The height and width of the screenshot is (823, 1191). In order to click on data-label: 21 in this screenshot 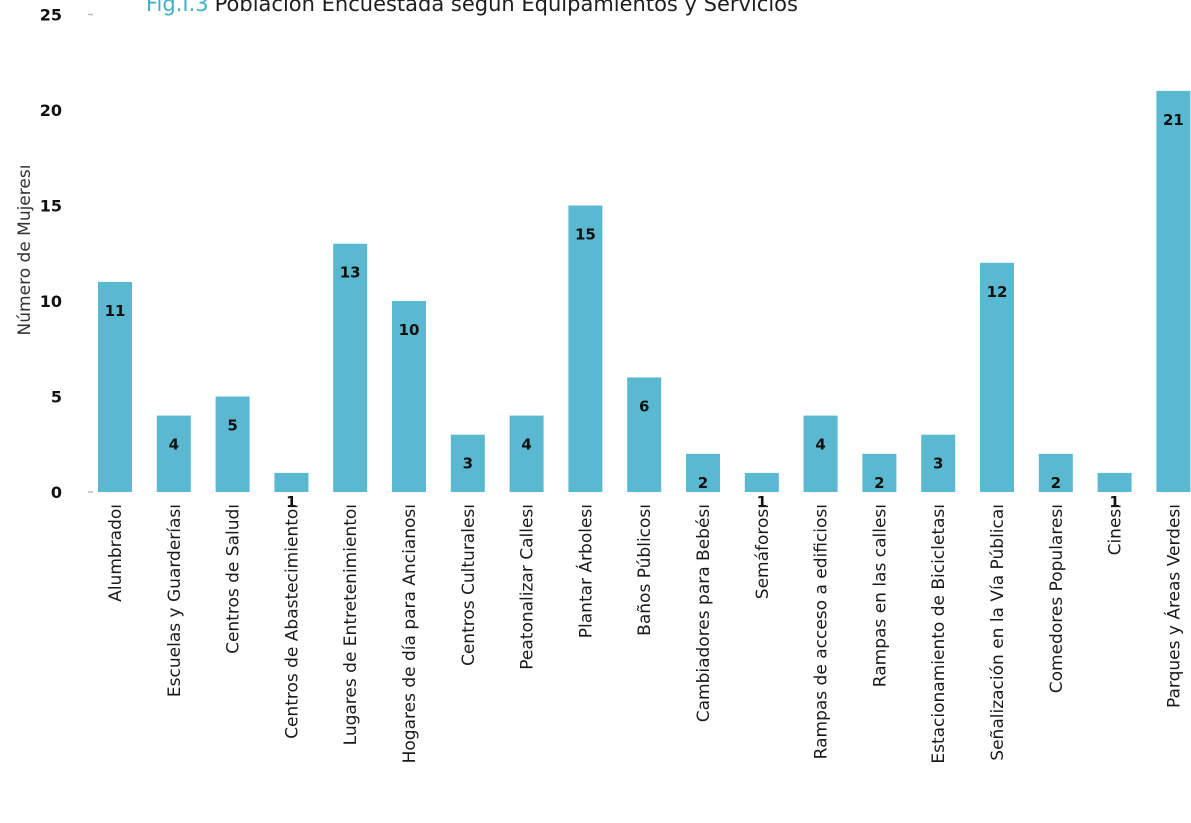, I will do `click(1173, 120)`.